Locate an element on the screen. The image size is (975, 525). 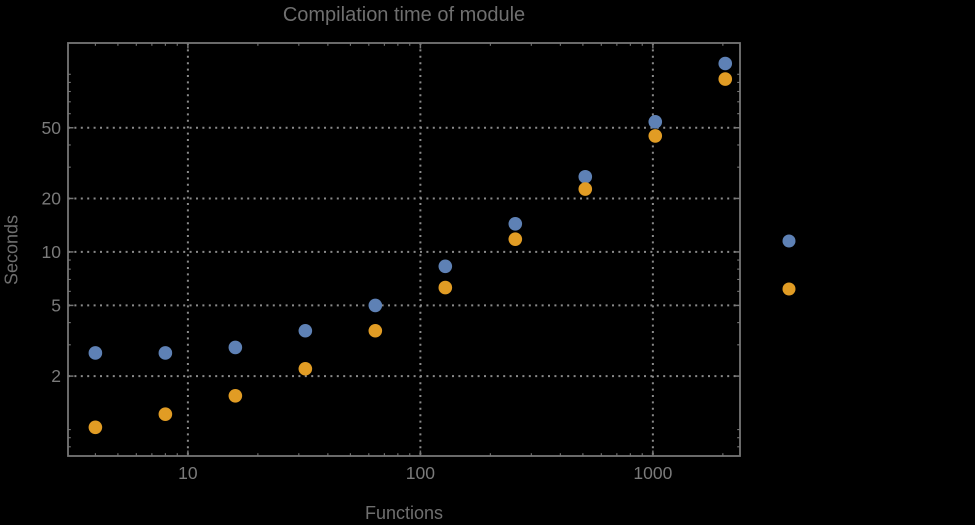
data-point-series-1-blue-x32 is located at coordinates (305, 330).